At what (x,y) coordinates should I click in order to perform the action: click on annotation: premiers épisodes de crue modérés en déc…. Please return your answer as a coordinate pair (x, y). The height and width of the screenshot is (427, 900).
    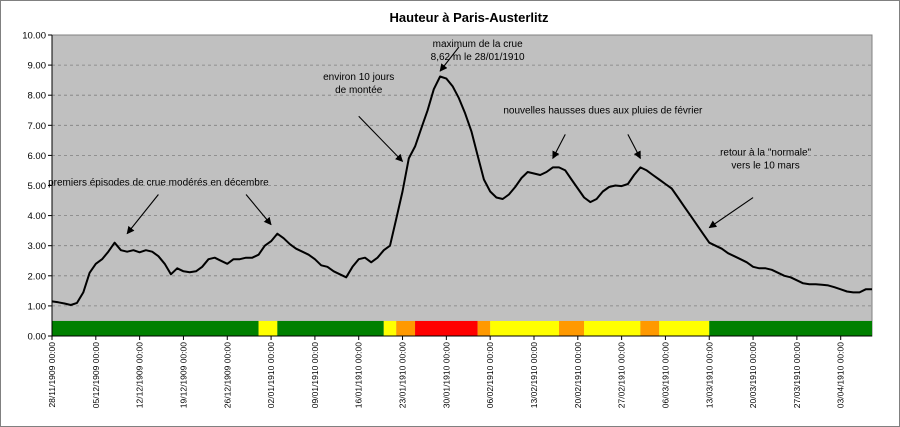
    Looking at the image, I should click on (160, 206).